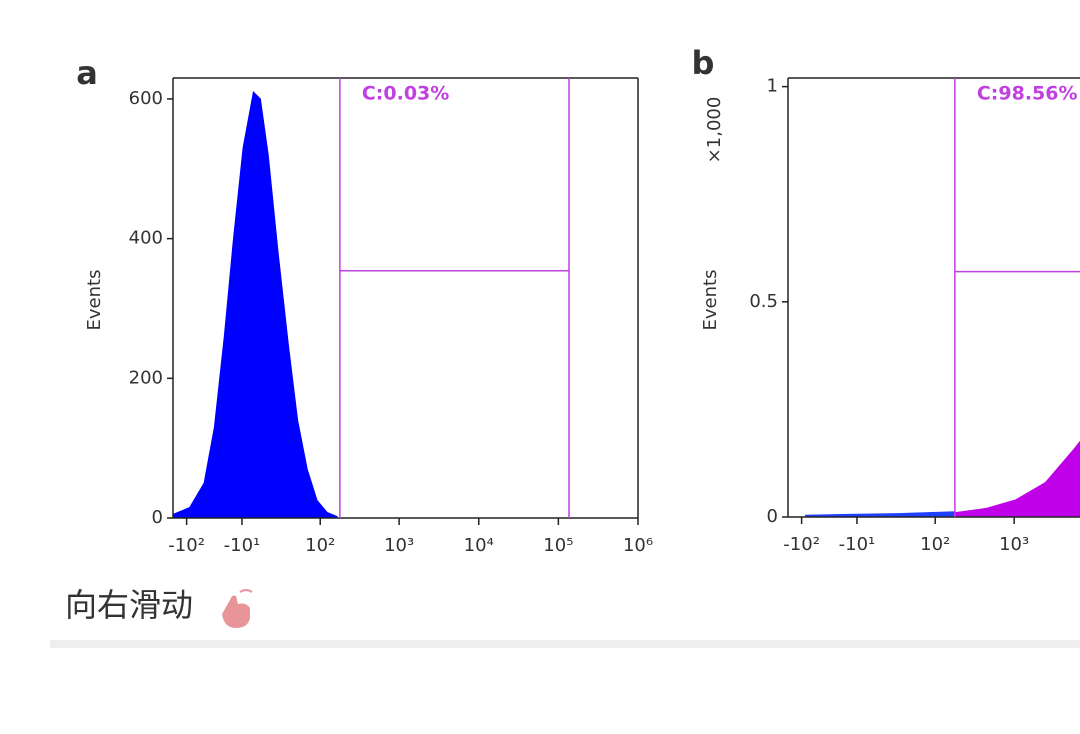 This screenshot has height=734, width=1080. I want to click on gate-label: C:0.03%, so click(405, 94).